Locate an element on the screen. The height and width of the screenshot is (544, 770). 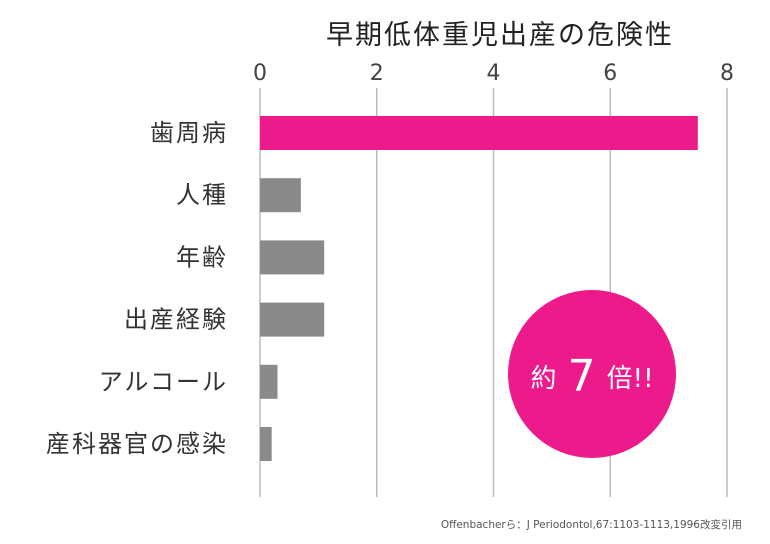
x-tick-labels: 0 2 4 6 8 is located at coordinates (493, 73).